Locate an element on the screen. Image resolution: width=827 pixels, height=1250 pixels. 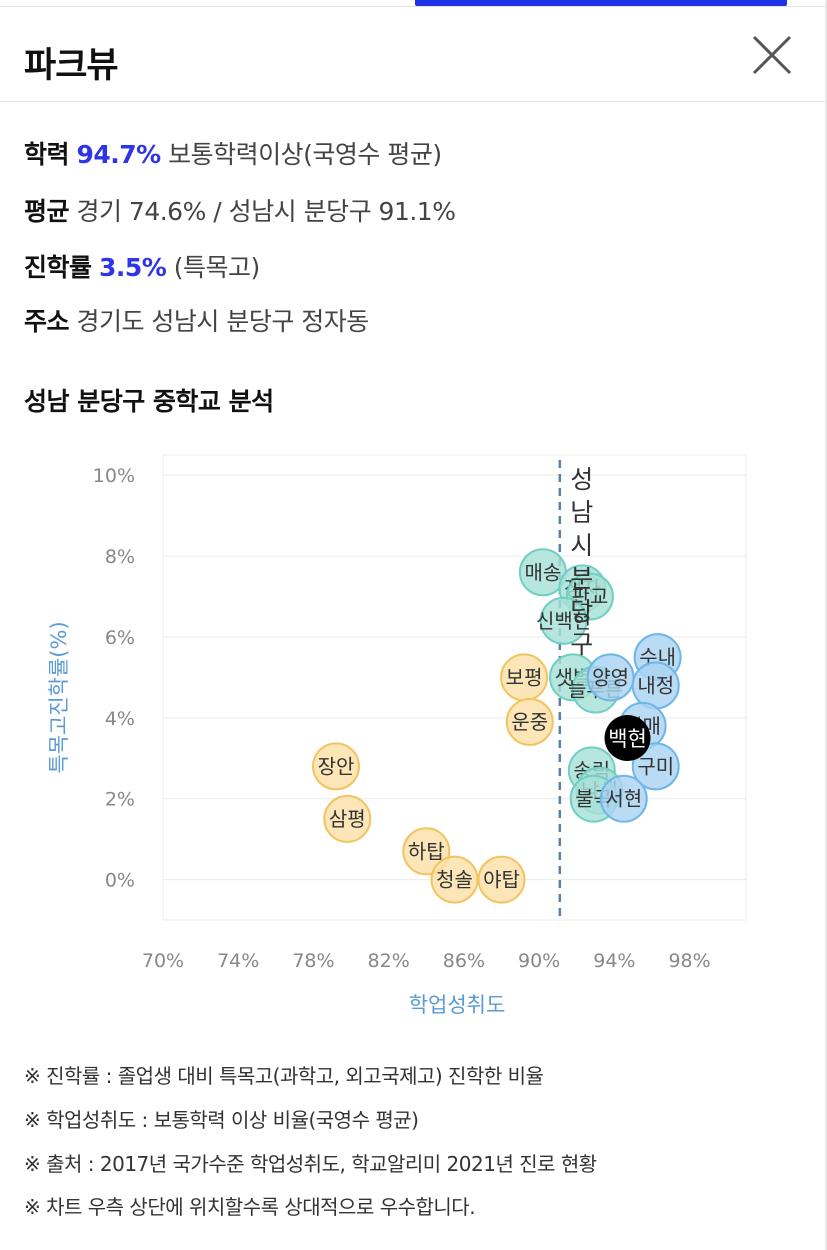
point-label: 내정 is located at coordinates (655, 685).